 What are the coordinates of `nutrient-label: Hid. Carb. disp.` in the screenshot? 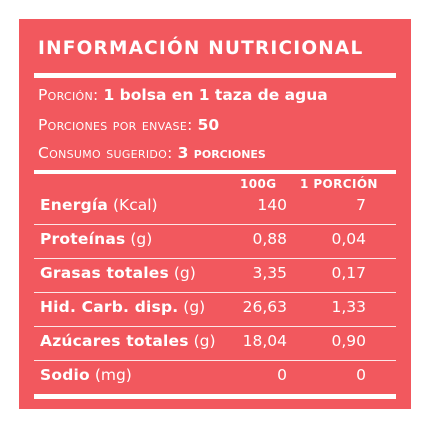 It's located at (109, 307).